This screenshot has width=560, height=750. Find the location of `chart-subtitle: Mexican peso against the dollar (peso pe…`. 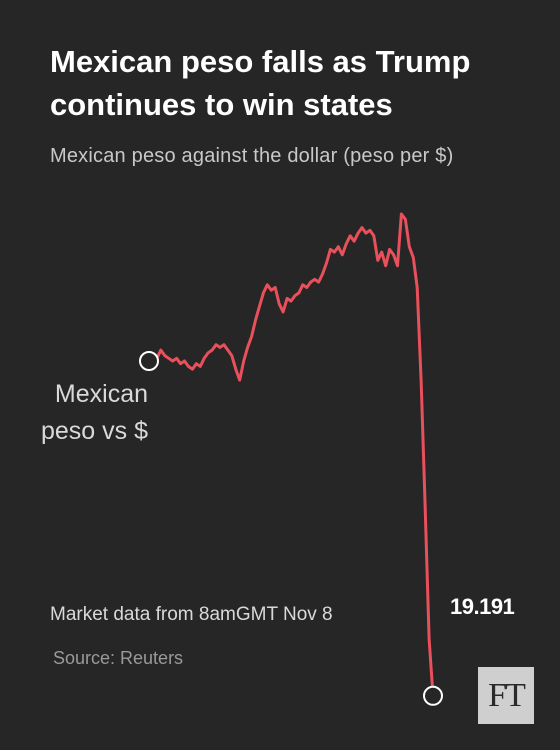

chart-subtitle: Mexican peso against the dollar (peso pe… is located at coordinates (252, 156).